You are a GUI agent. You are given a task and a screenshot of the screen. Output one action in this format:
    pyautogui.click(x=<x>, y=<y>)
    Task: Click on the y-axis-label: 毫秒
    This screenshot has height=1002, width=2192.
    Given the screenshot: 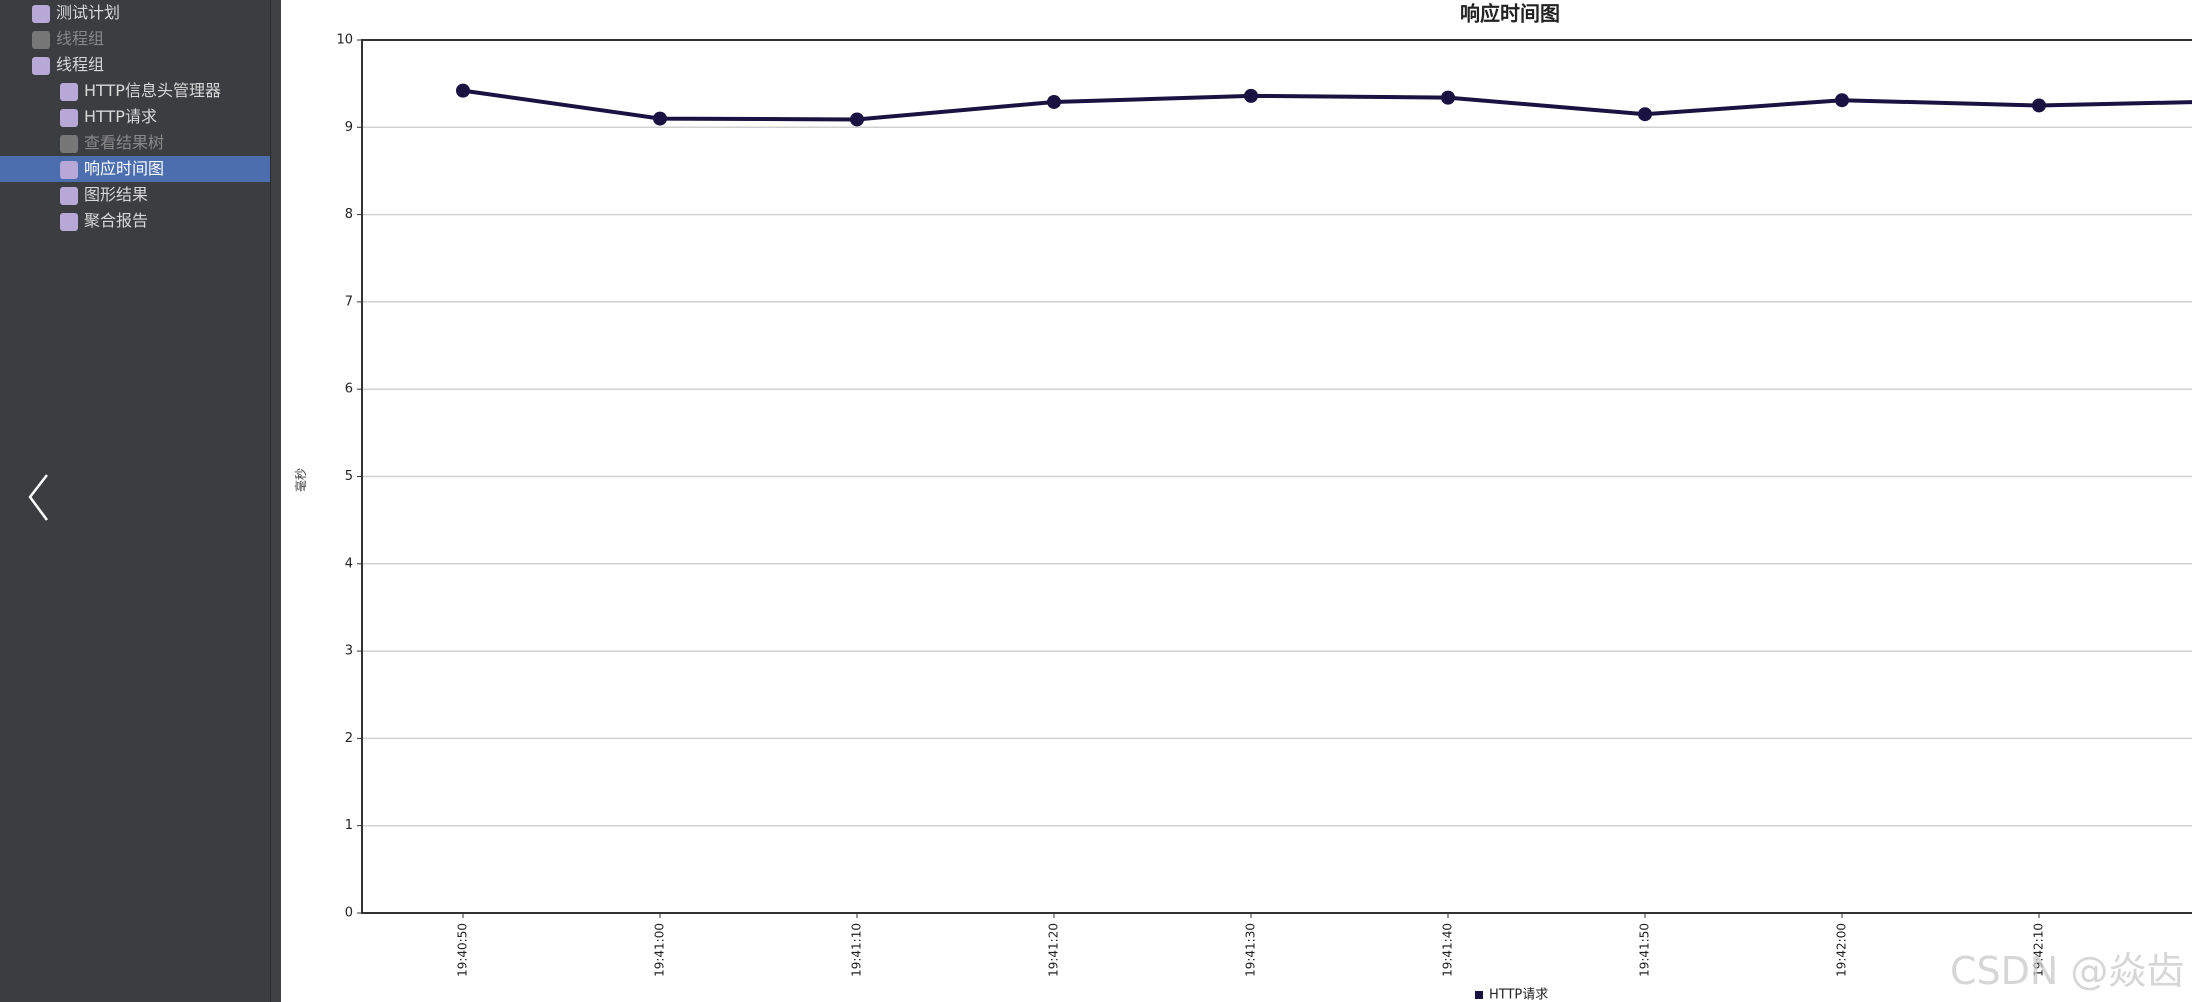 What is the action you would take?
    pyautogui.click(x=300, y=480)
    